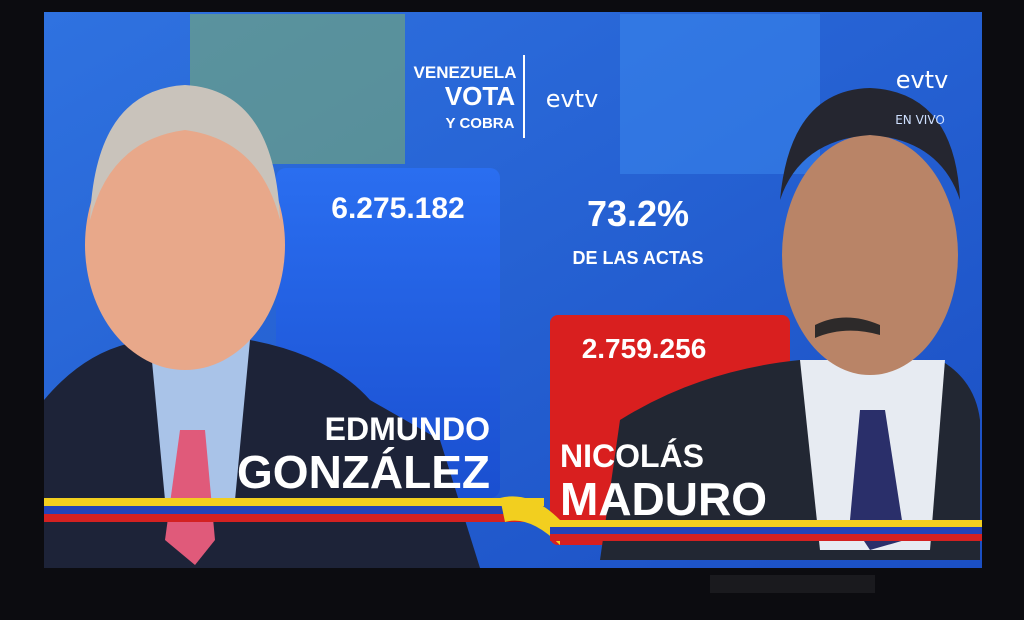  I want to click on logo: VENEZUELA VOTA Y COBRA evtv, so click(506, 96).